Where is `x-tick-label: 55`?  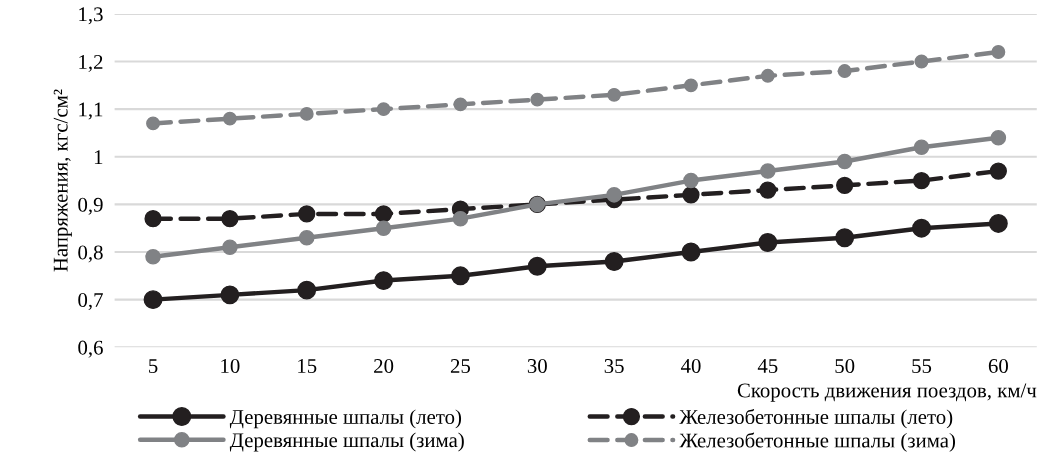 x-tick-label: 55 is located at coordinates (922, 366).